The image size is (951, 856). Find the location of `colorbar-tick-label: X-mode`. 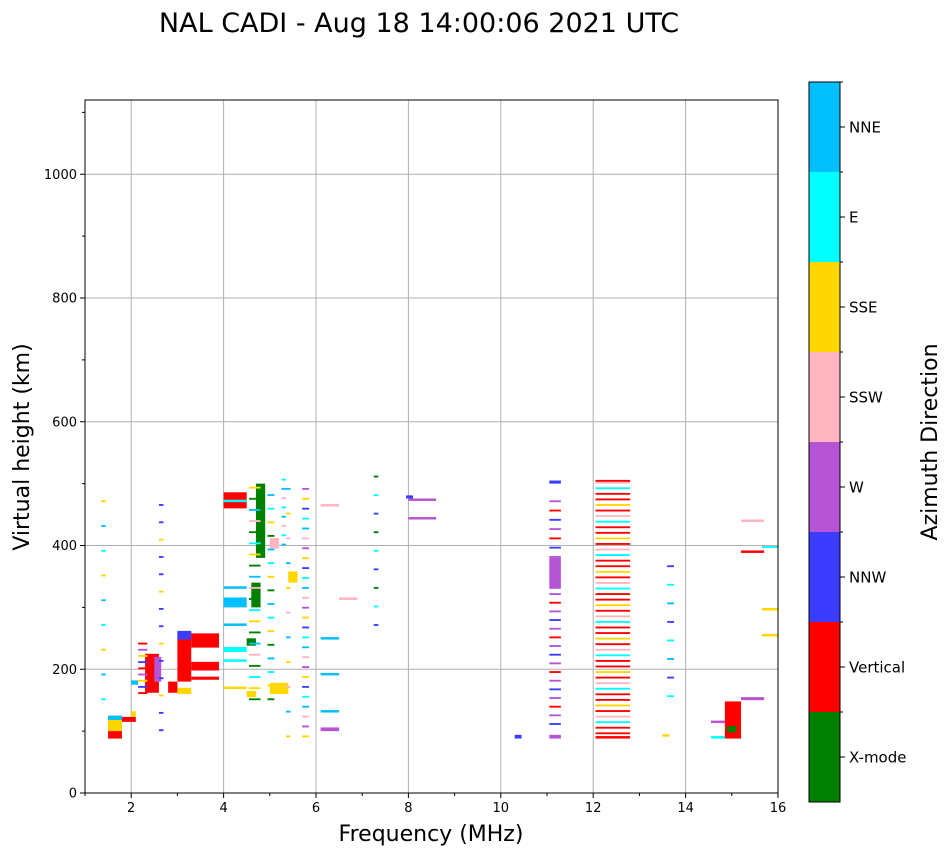

colorbar-tick-label: X-mode is located at coordinates (877, 758).